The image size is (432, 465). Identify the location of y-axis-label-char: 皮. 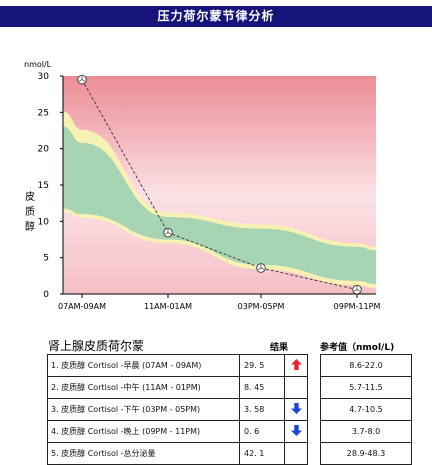
(30, 196).